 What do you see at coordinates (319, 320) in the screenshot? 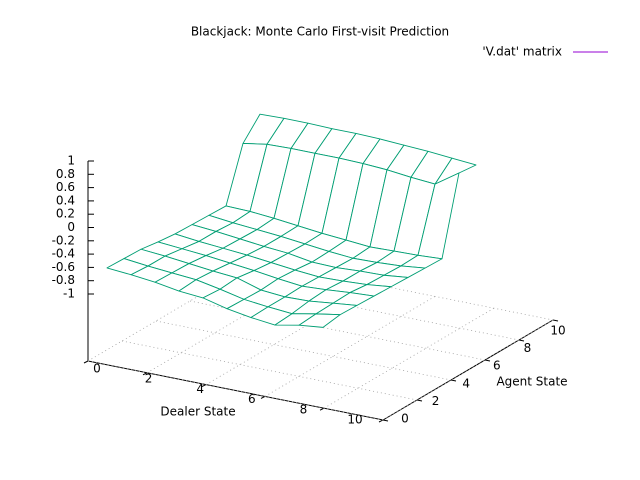
I see `surface-cell` at bounding box center [319, 320].